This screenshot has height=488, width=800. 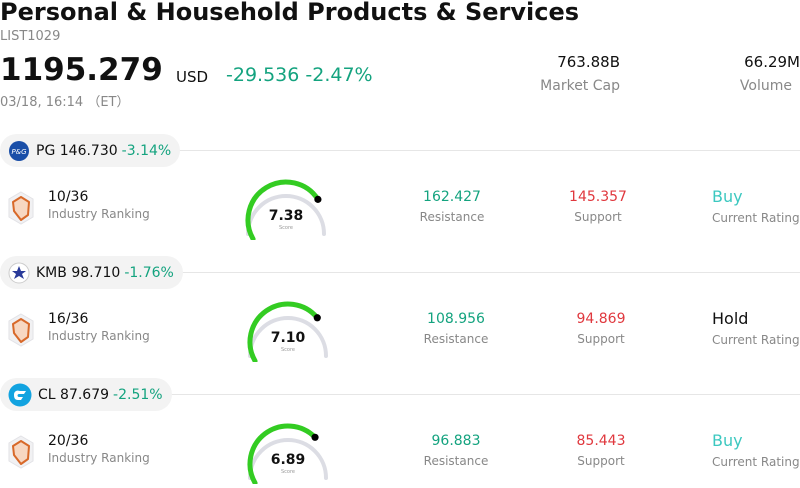 What do you see at coordinates (456, 319) in the screenshot?
I see `resistance-value: 108.956` at bounding box center [456, 319].